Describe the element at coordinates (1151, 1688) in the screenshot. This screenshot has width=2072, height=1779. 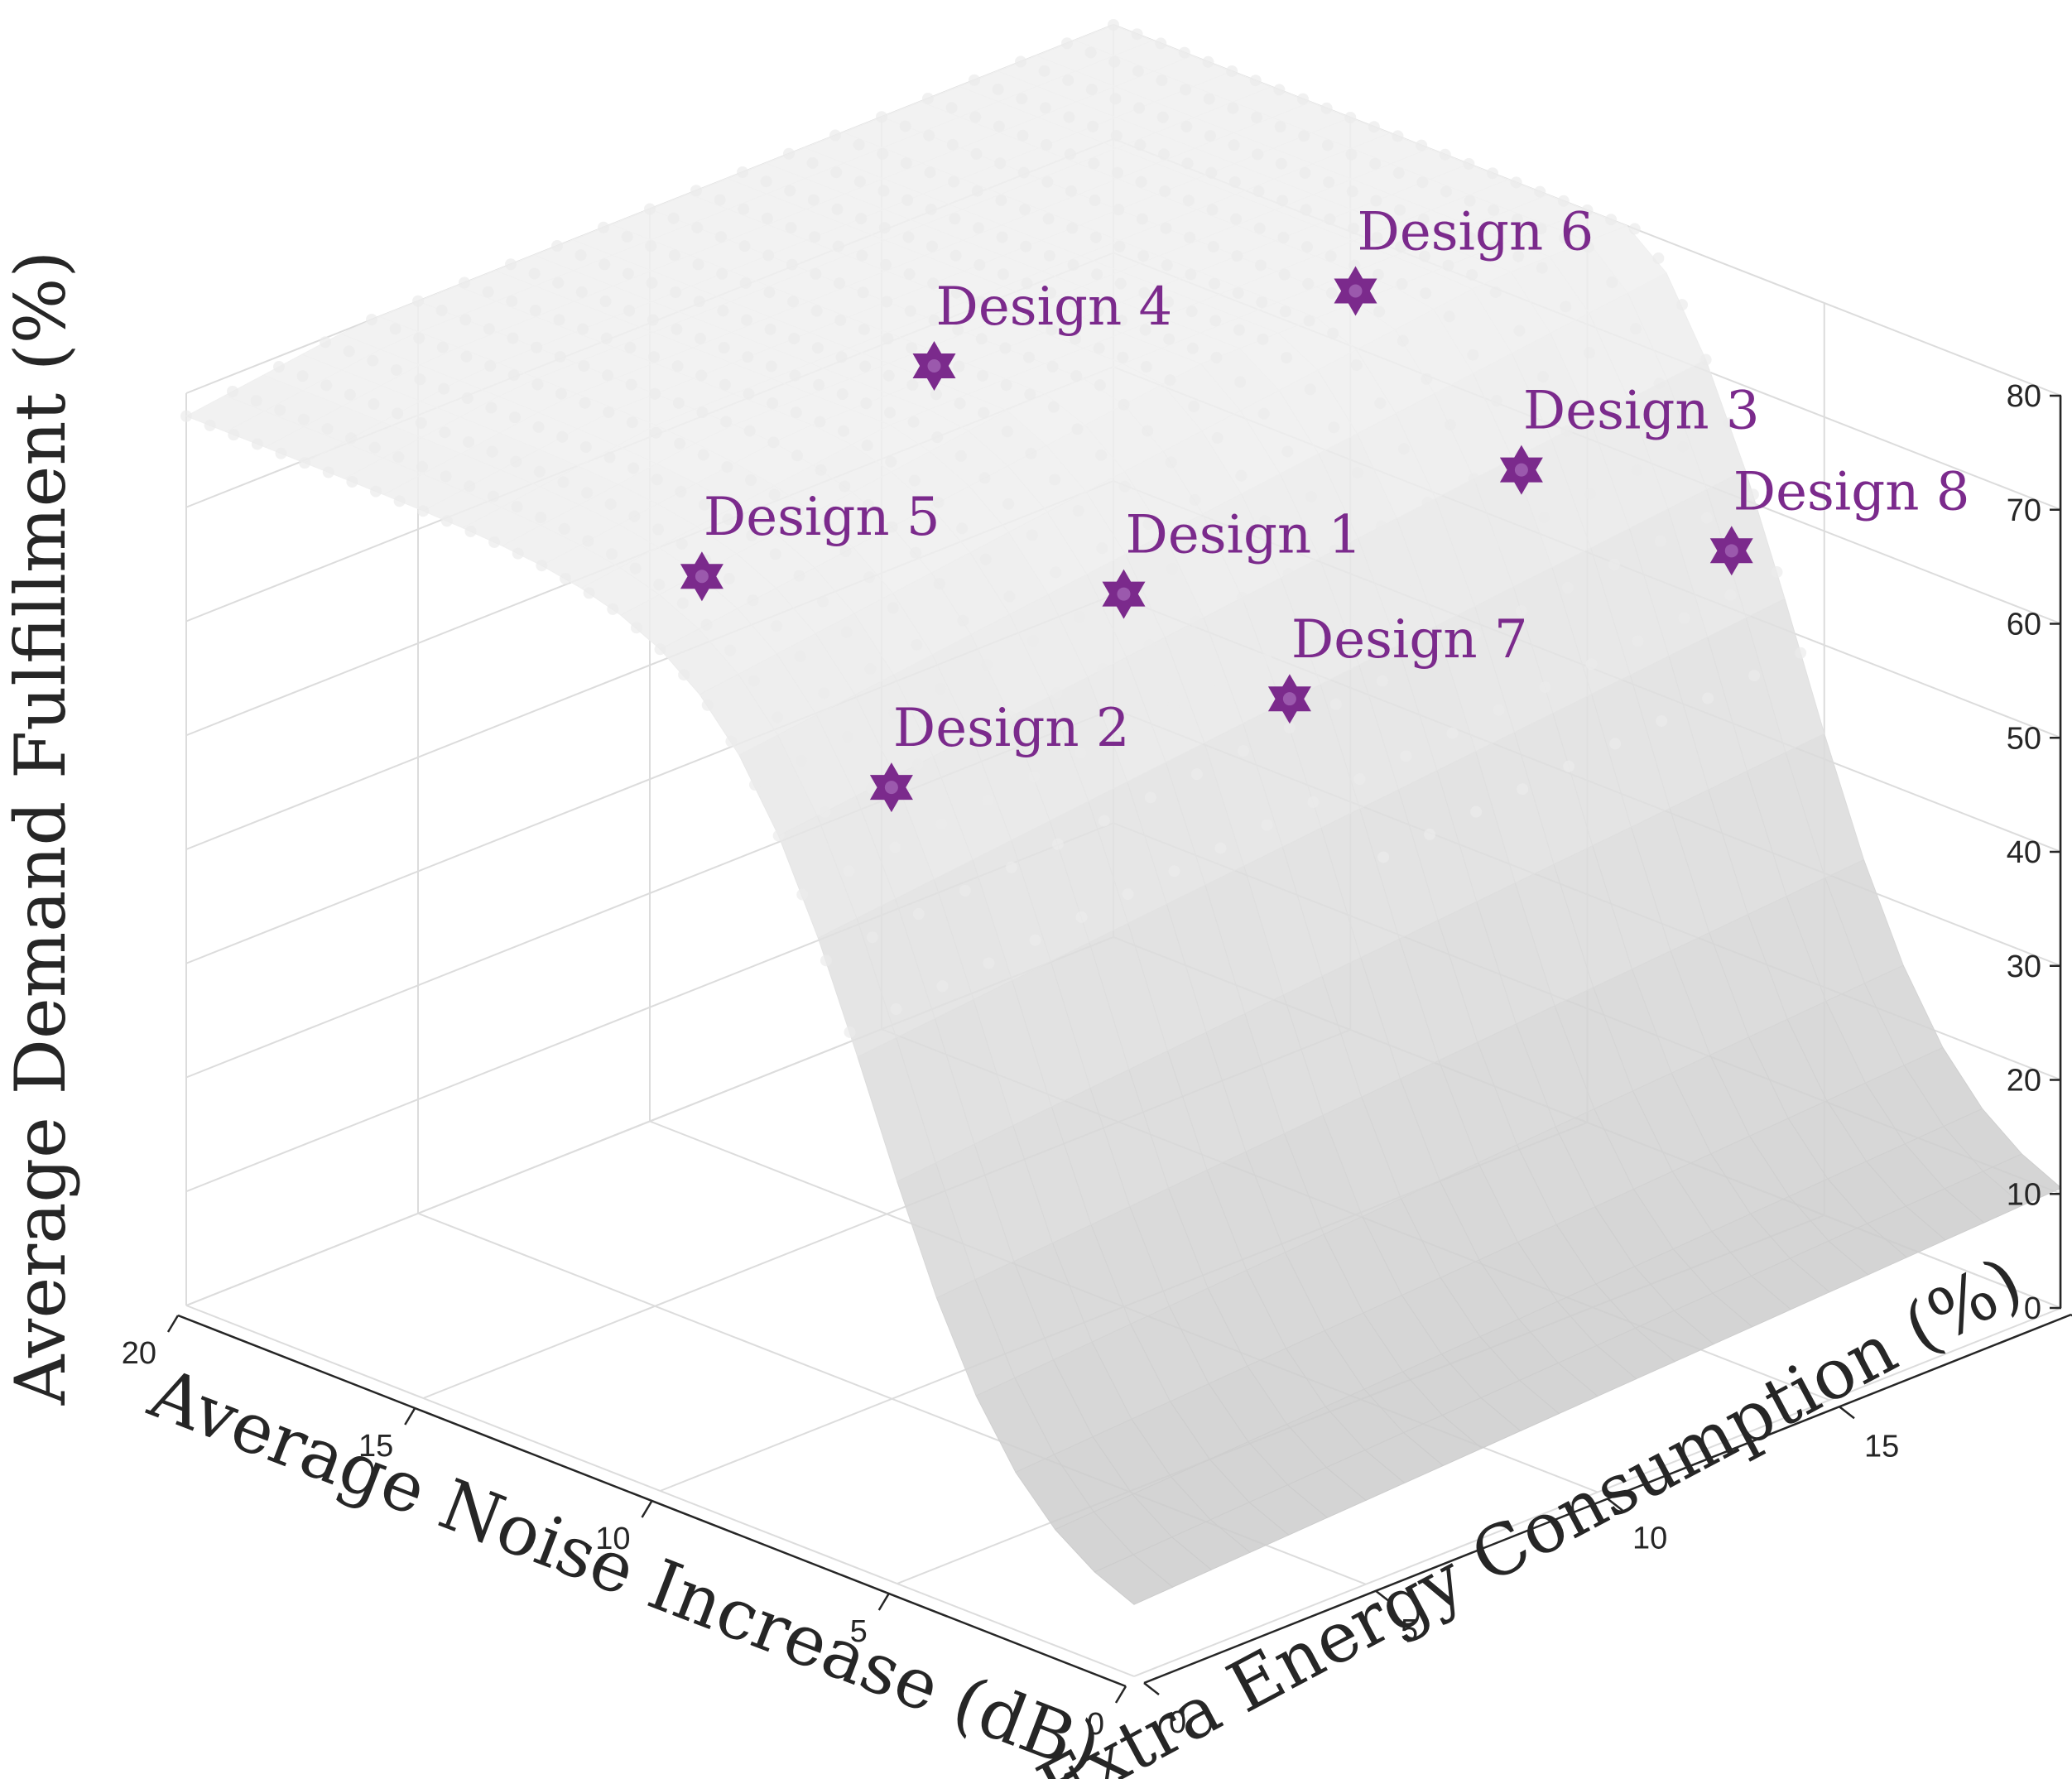
I see `y-tick-mark` at that location.